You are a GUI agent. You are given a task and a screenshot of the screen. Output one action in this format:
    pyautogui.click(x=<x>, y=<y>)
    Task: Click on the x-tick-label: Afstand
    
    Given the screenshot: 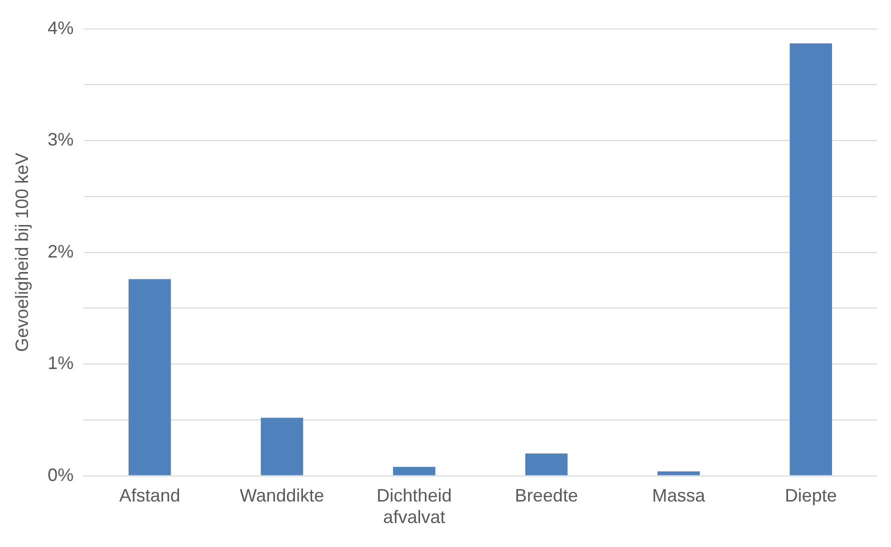 What is the action you would take?
    pyautogui.click(x=149, y=496)
    